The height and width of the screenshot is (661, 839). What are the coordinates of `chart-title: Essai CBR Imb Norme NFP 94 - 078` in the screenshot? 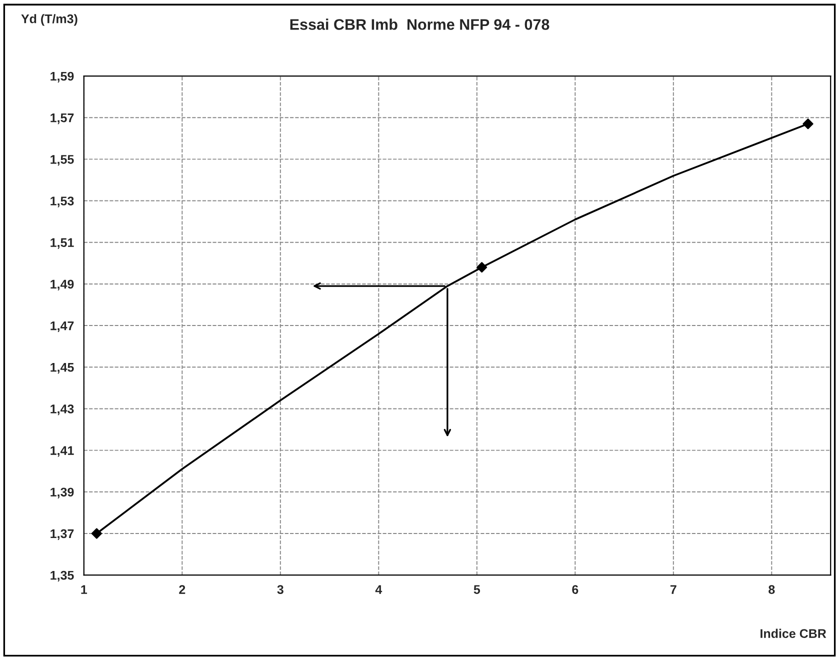 It's located at (420, 24).